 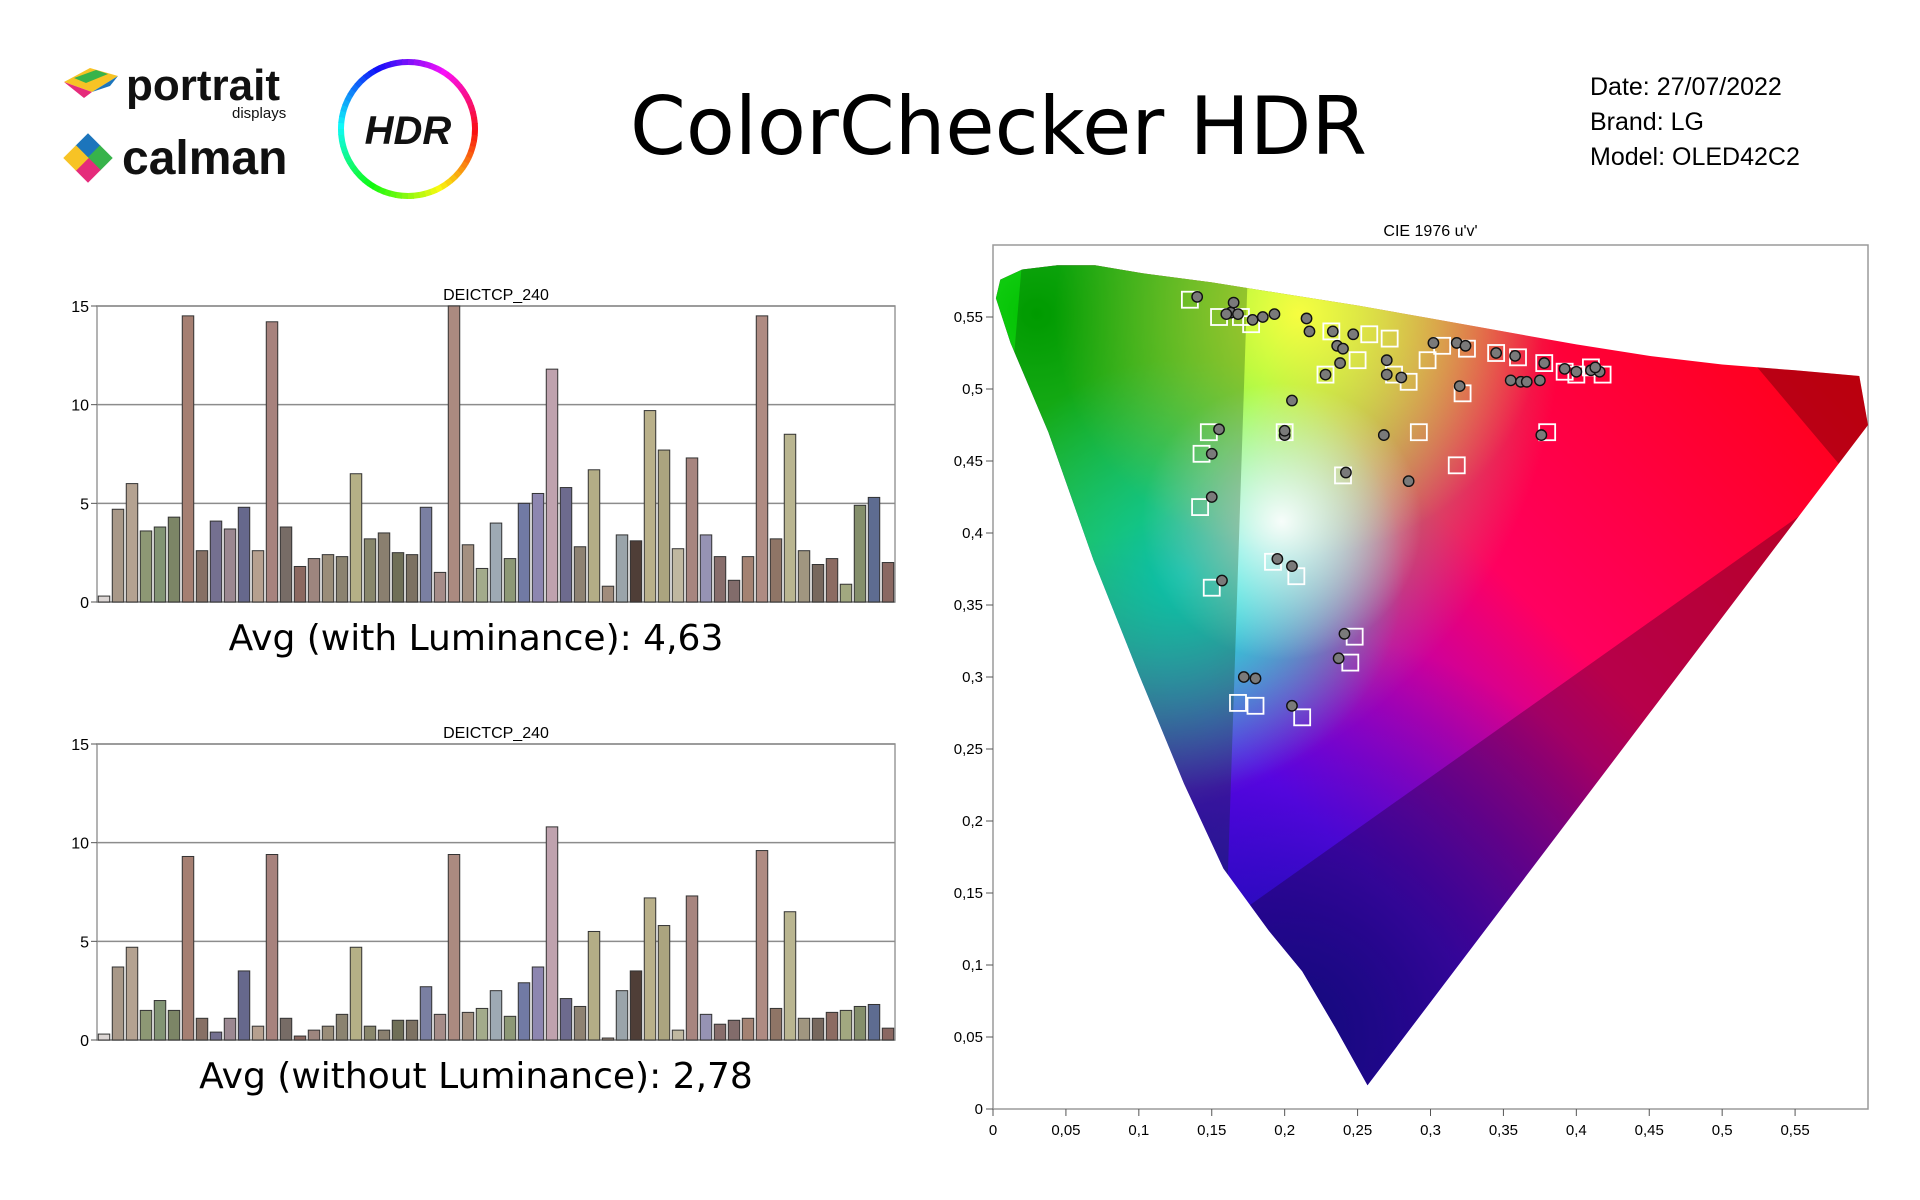 I want to click on y-tick-label: 15, so click(x=80, y=307).